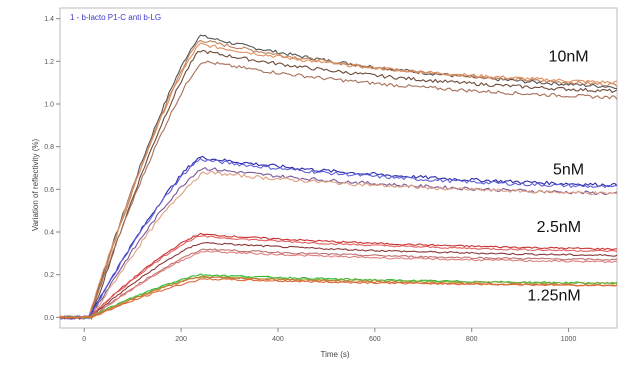  What do you see at coordinates (568, 169) in the screenshot?
I see `concentration-label: 5nM` at bounding box center [568, 169].